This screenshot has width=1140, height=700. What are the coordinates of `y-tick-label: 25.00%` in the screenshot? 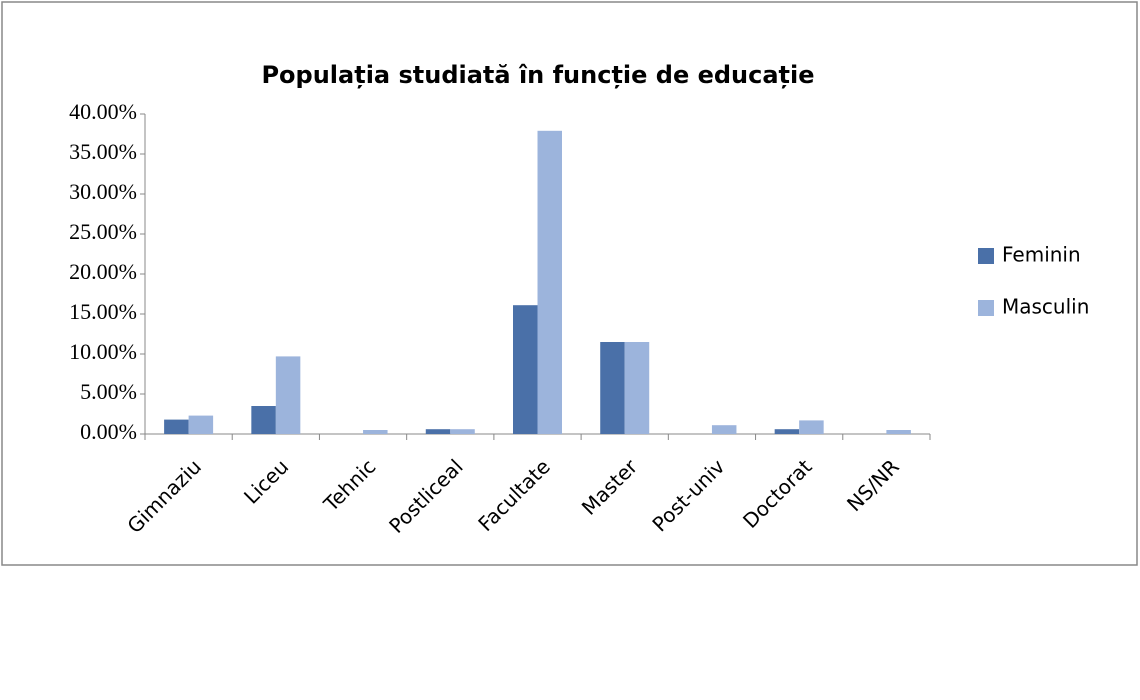 It's located at (103, 231).